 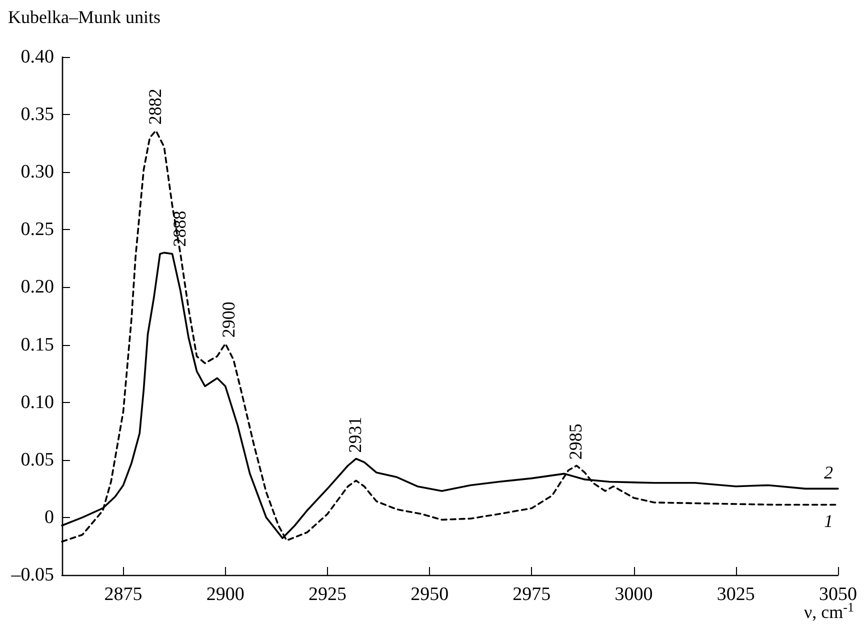 What do you see at coordinates (633, 594) in the screenshot?
I see `x-tick-label: 3000` at bounding box center [633, 594].